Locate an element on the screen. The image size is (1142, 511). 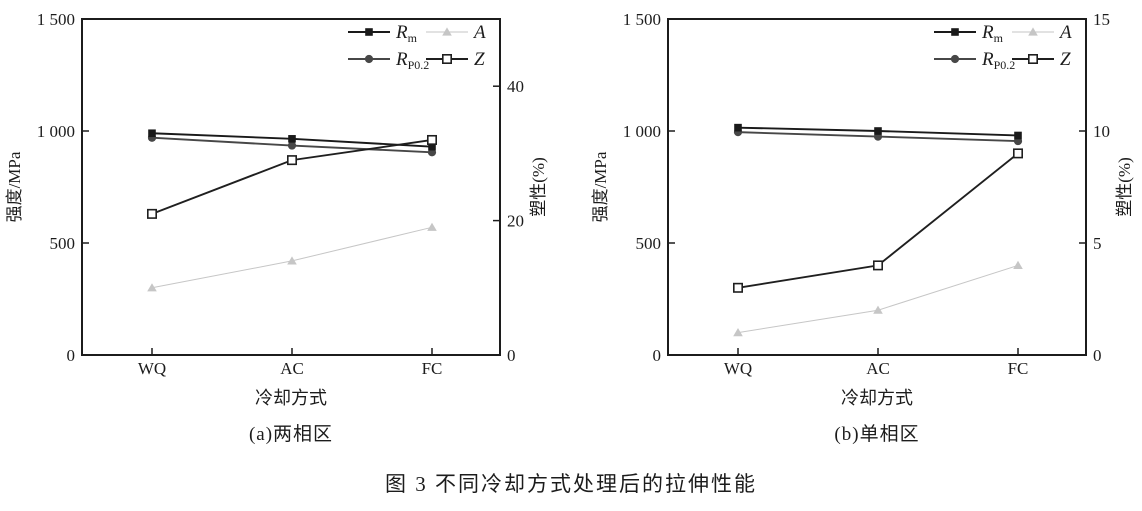
svg-text: 10 is located at coordinates (1101, 131).